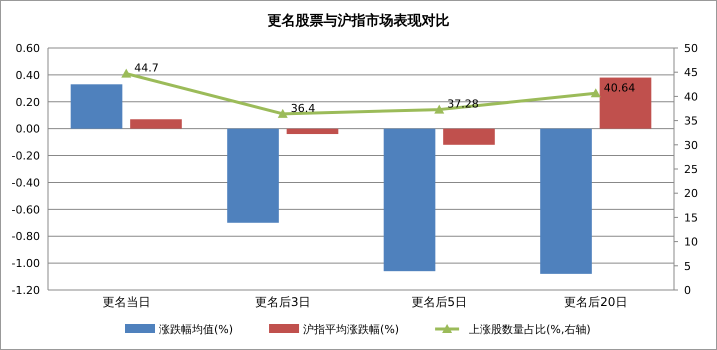 The height and width of the screenshot is (350, 717). I want to click on y2-tick-label: 25, so click(691, 169).